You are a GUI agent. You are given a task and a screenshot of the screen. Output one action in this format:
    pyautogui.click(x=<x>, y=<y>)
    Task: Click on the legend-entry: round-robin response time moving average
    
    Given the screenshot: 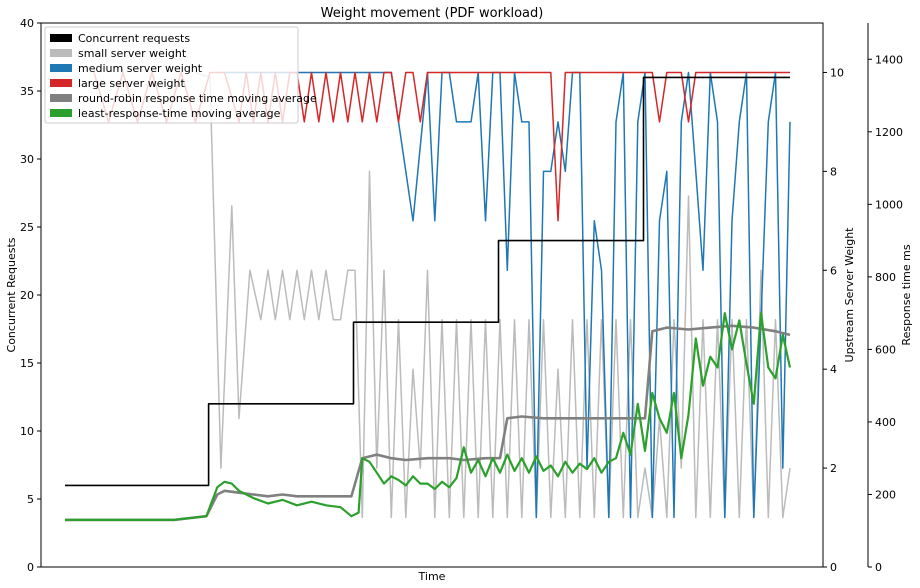 What is the action you would take?
    pyautogui.click(x=197, y=98)
    